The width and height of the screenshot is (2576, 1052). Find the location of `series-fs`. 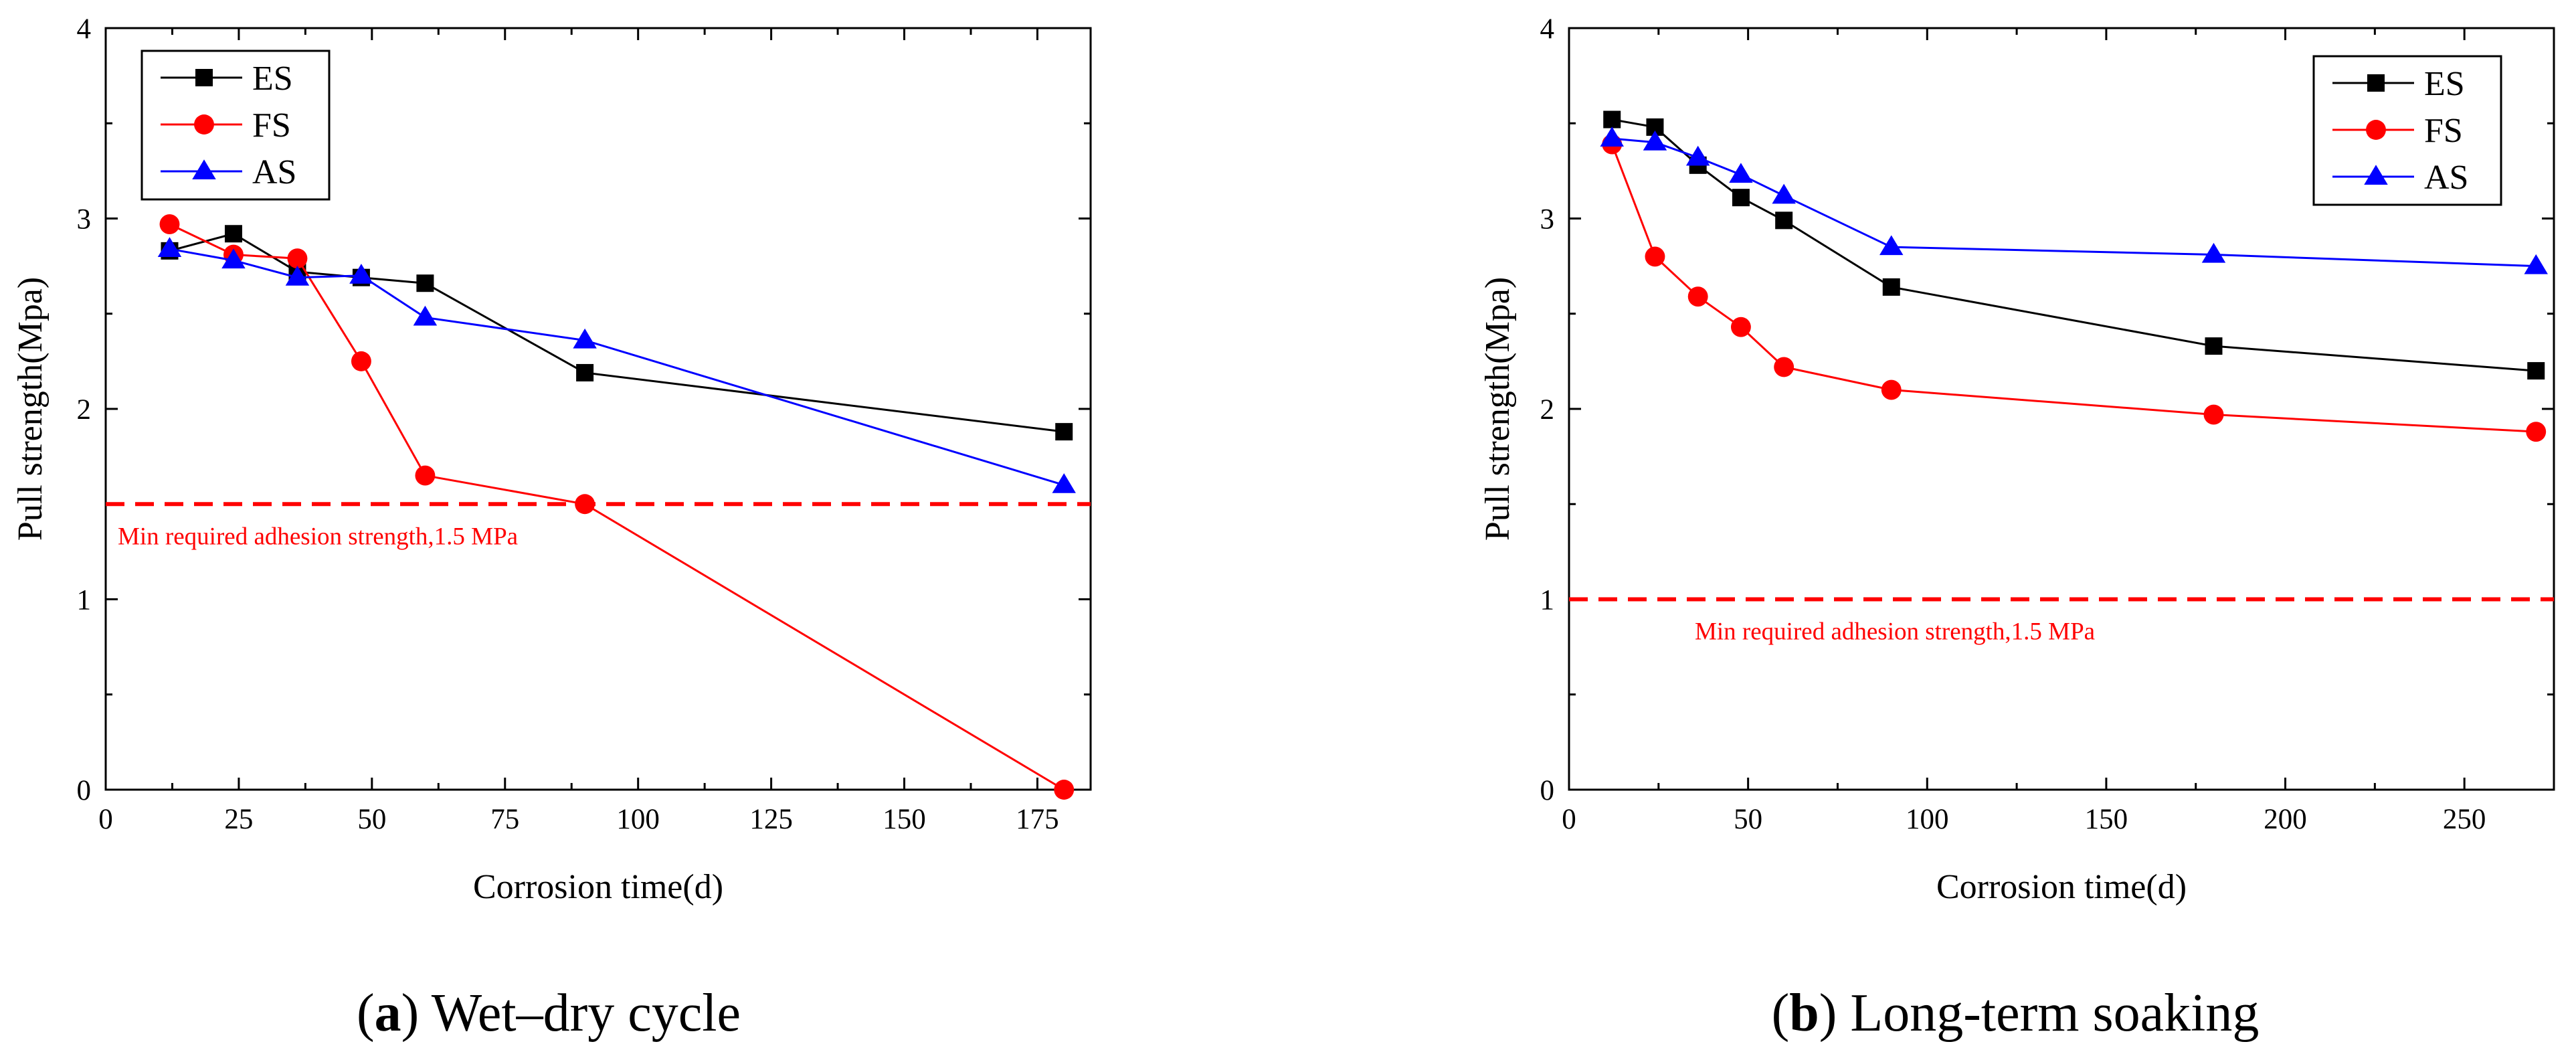

series-fs is located at coordinates (2074, 288).